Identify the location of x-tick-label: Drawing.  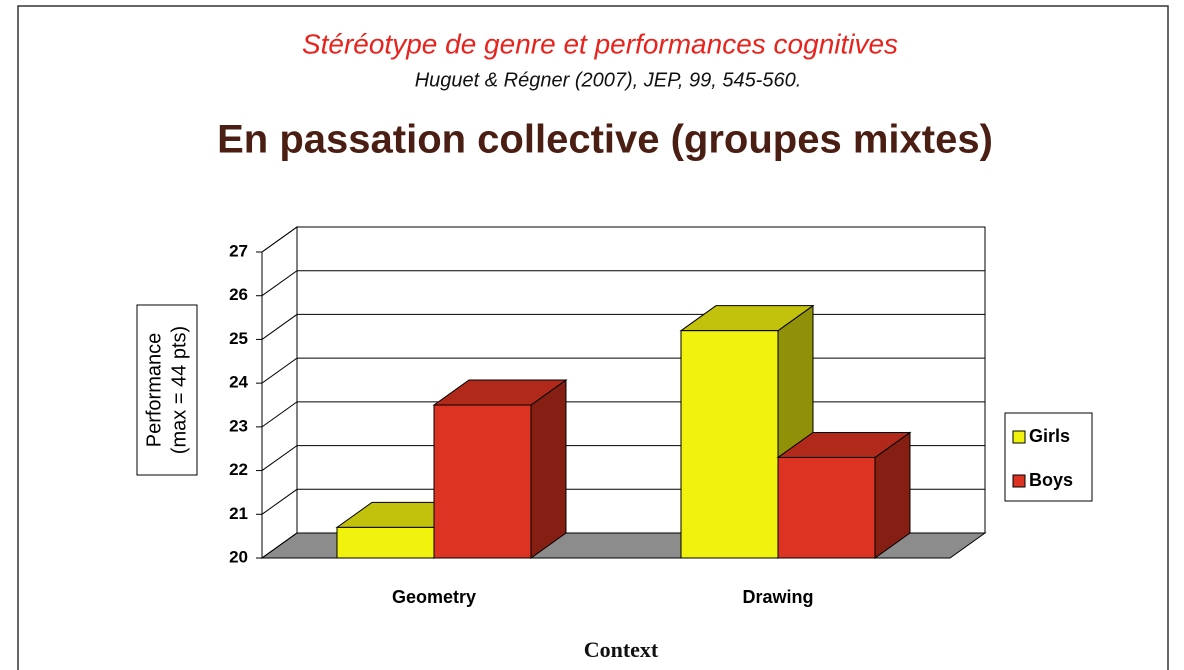
(777, 597).